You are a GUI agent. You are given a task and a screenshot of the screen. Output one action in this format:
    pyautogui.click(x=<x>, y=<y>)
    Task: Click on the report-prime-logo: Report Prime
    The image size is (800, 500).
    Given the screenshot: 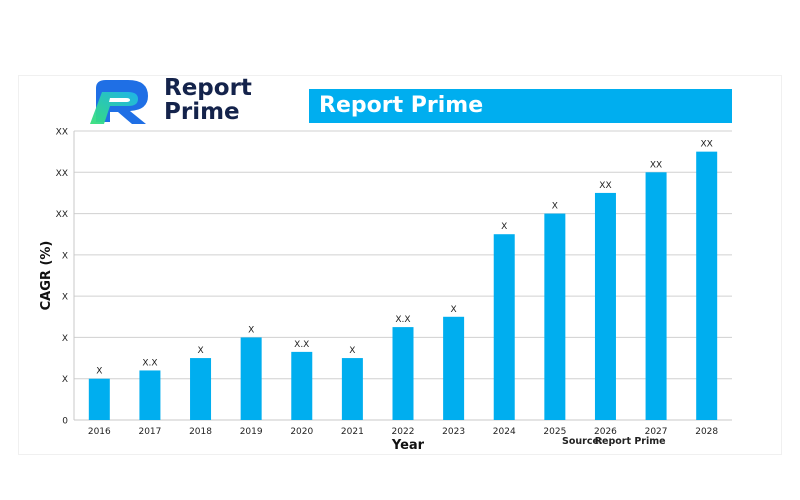 What is the action you would take?
    pyautogui.click(x=188, y=100)
    